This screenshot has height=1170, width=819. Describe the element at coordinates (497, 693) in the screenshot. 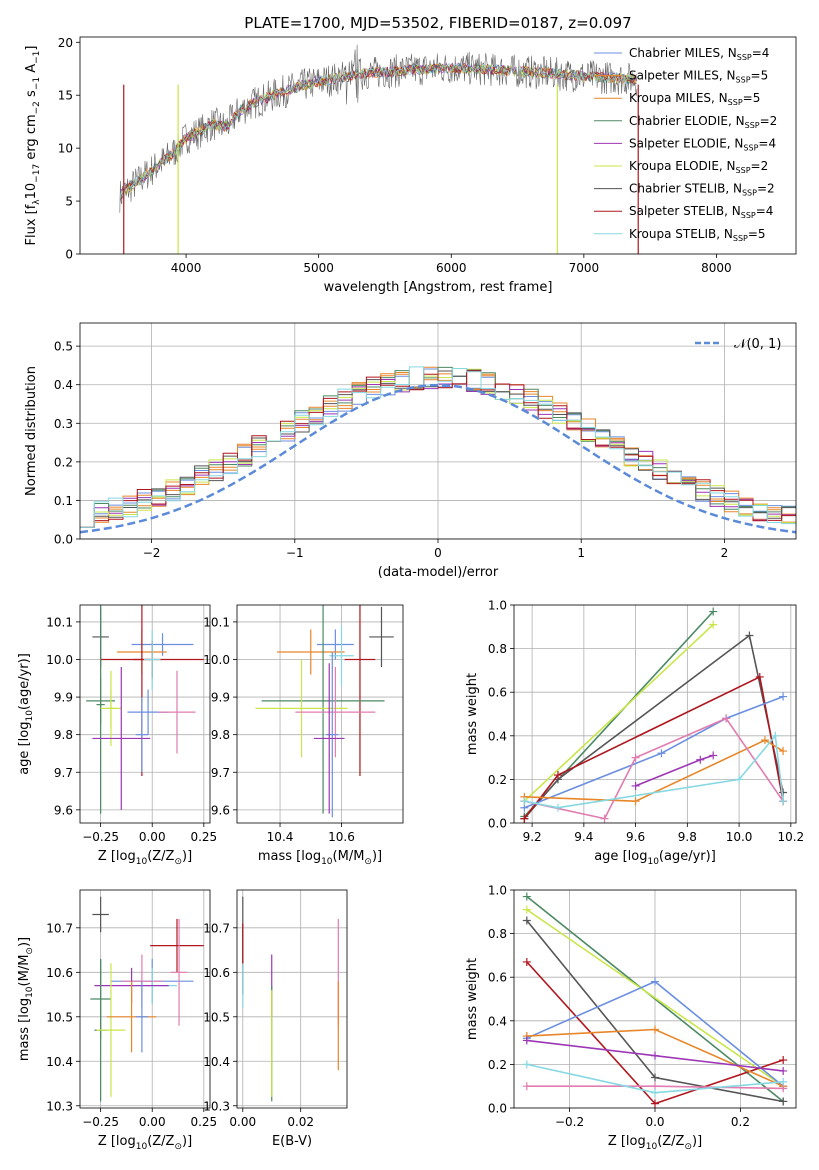

I see `y-tick-label: 0.6` at that location.